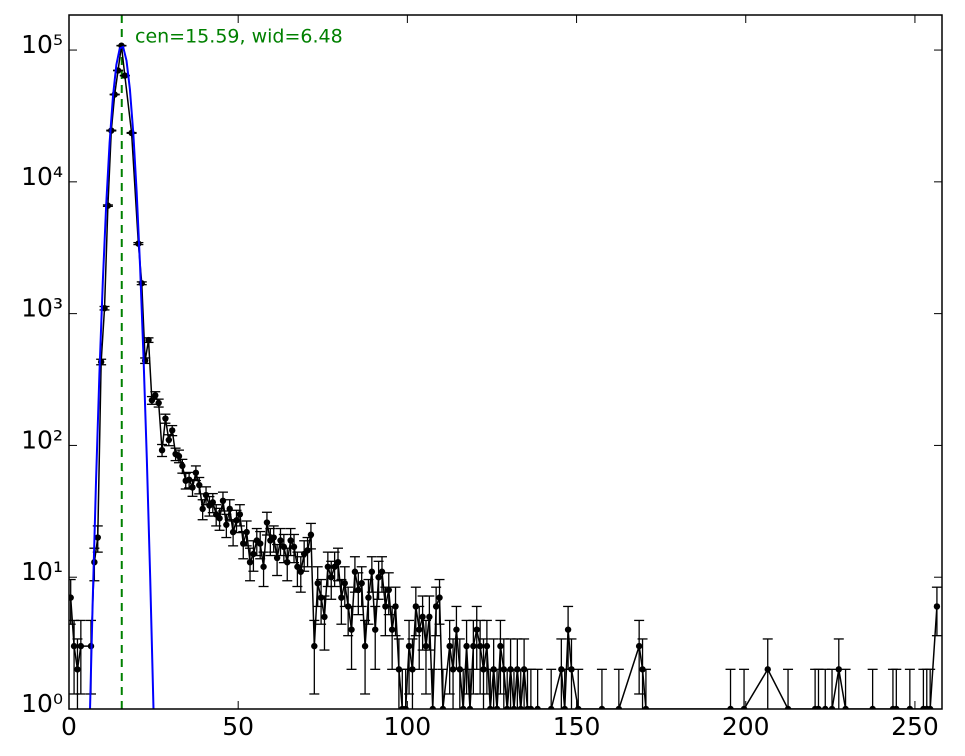 This screenshot has height=756, width=965. I want to click on annotation: cen=15.59, wid=6.48, so click(239, 37).